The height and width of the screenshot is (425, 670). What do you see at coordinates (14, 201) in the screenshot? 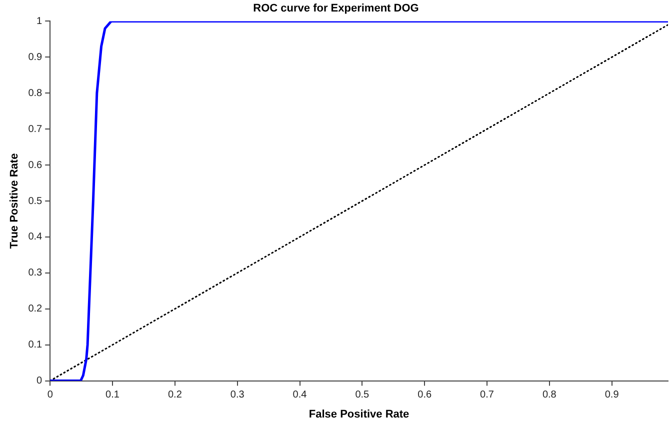
I see `y-axis-title: True Positive Rate` at bounding box center [14, 201].